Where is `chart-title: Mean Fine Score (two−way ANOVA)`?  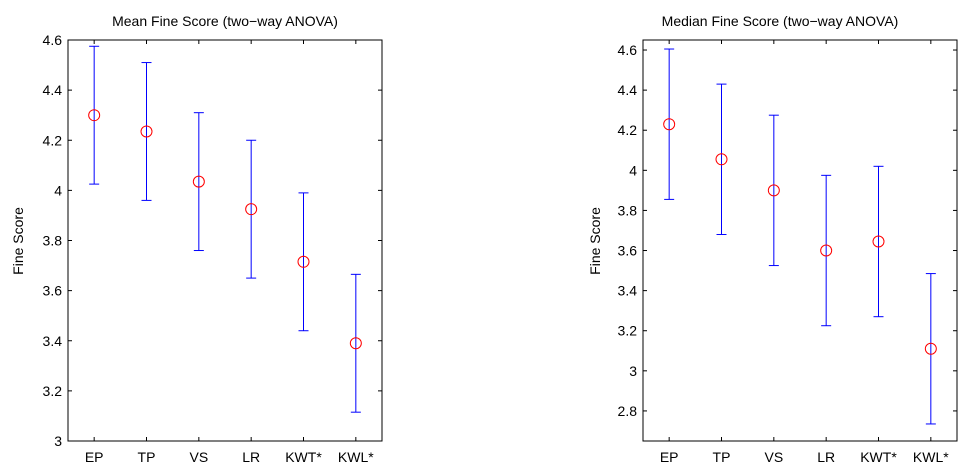
chart-title: Mean Fine Score (two−way ANOVA) is located at coordinates (225, 21).